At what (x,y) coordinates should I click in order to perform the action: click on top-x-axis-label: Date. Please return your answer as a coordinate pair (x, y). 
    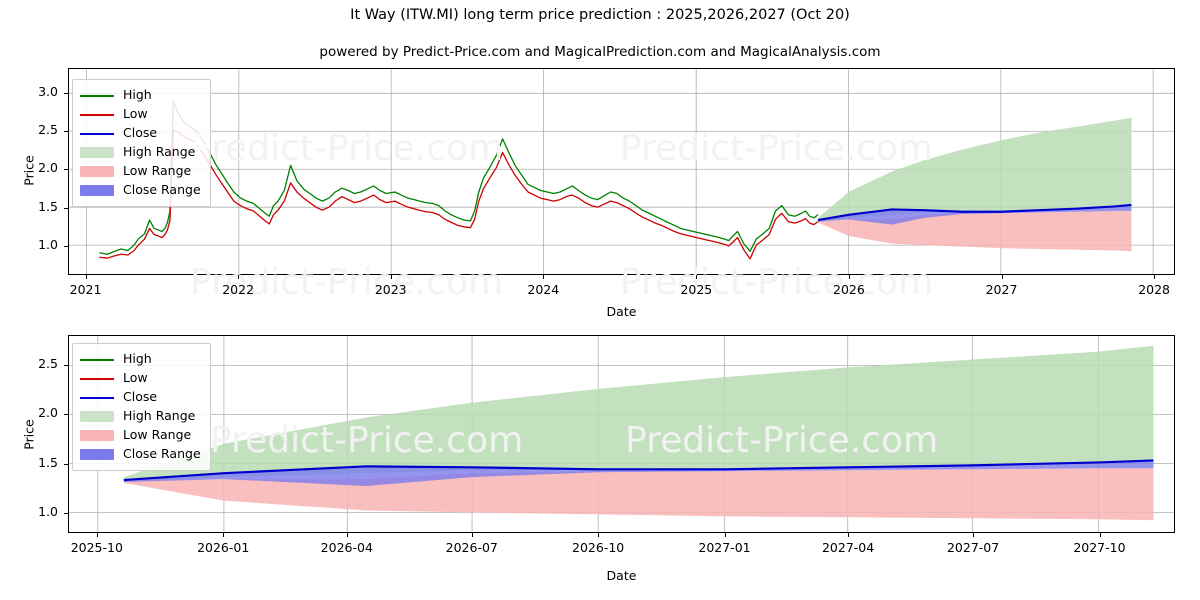
    Looking at the image, I should click on (621, 311).